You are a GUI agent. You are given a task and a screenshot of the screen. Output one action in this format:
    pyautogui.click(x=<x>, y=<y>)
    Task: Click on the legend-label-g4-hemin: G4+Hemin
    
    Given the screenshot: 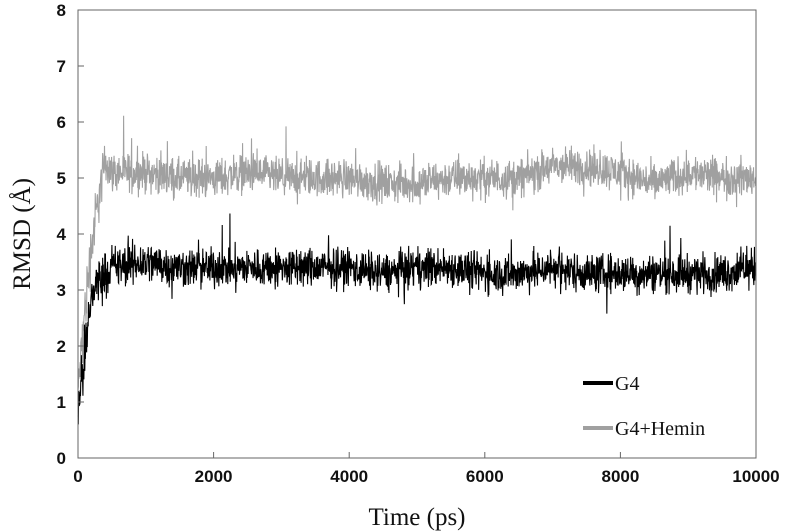 What is the action you would take?
    pyautogui.click(x=660, y=429)
    